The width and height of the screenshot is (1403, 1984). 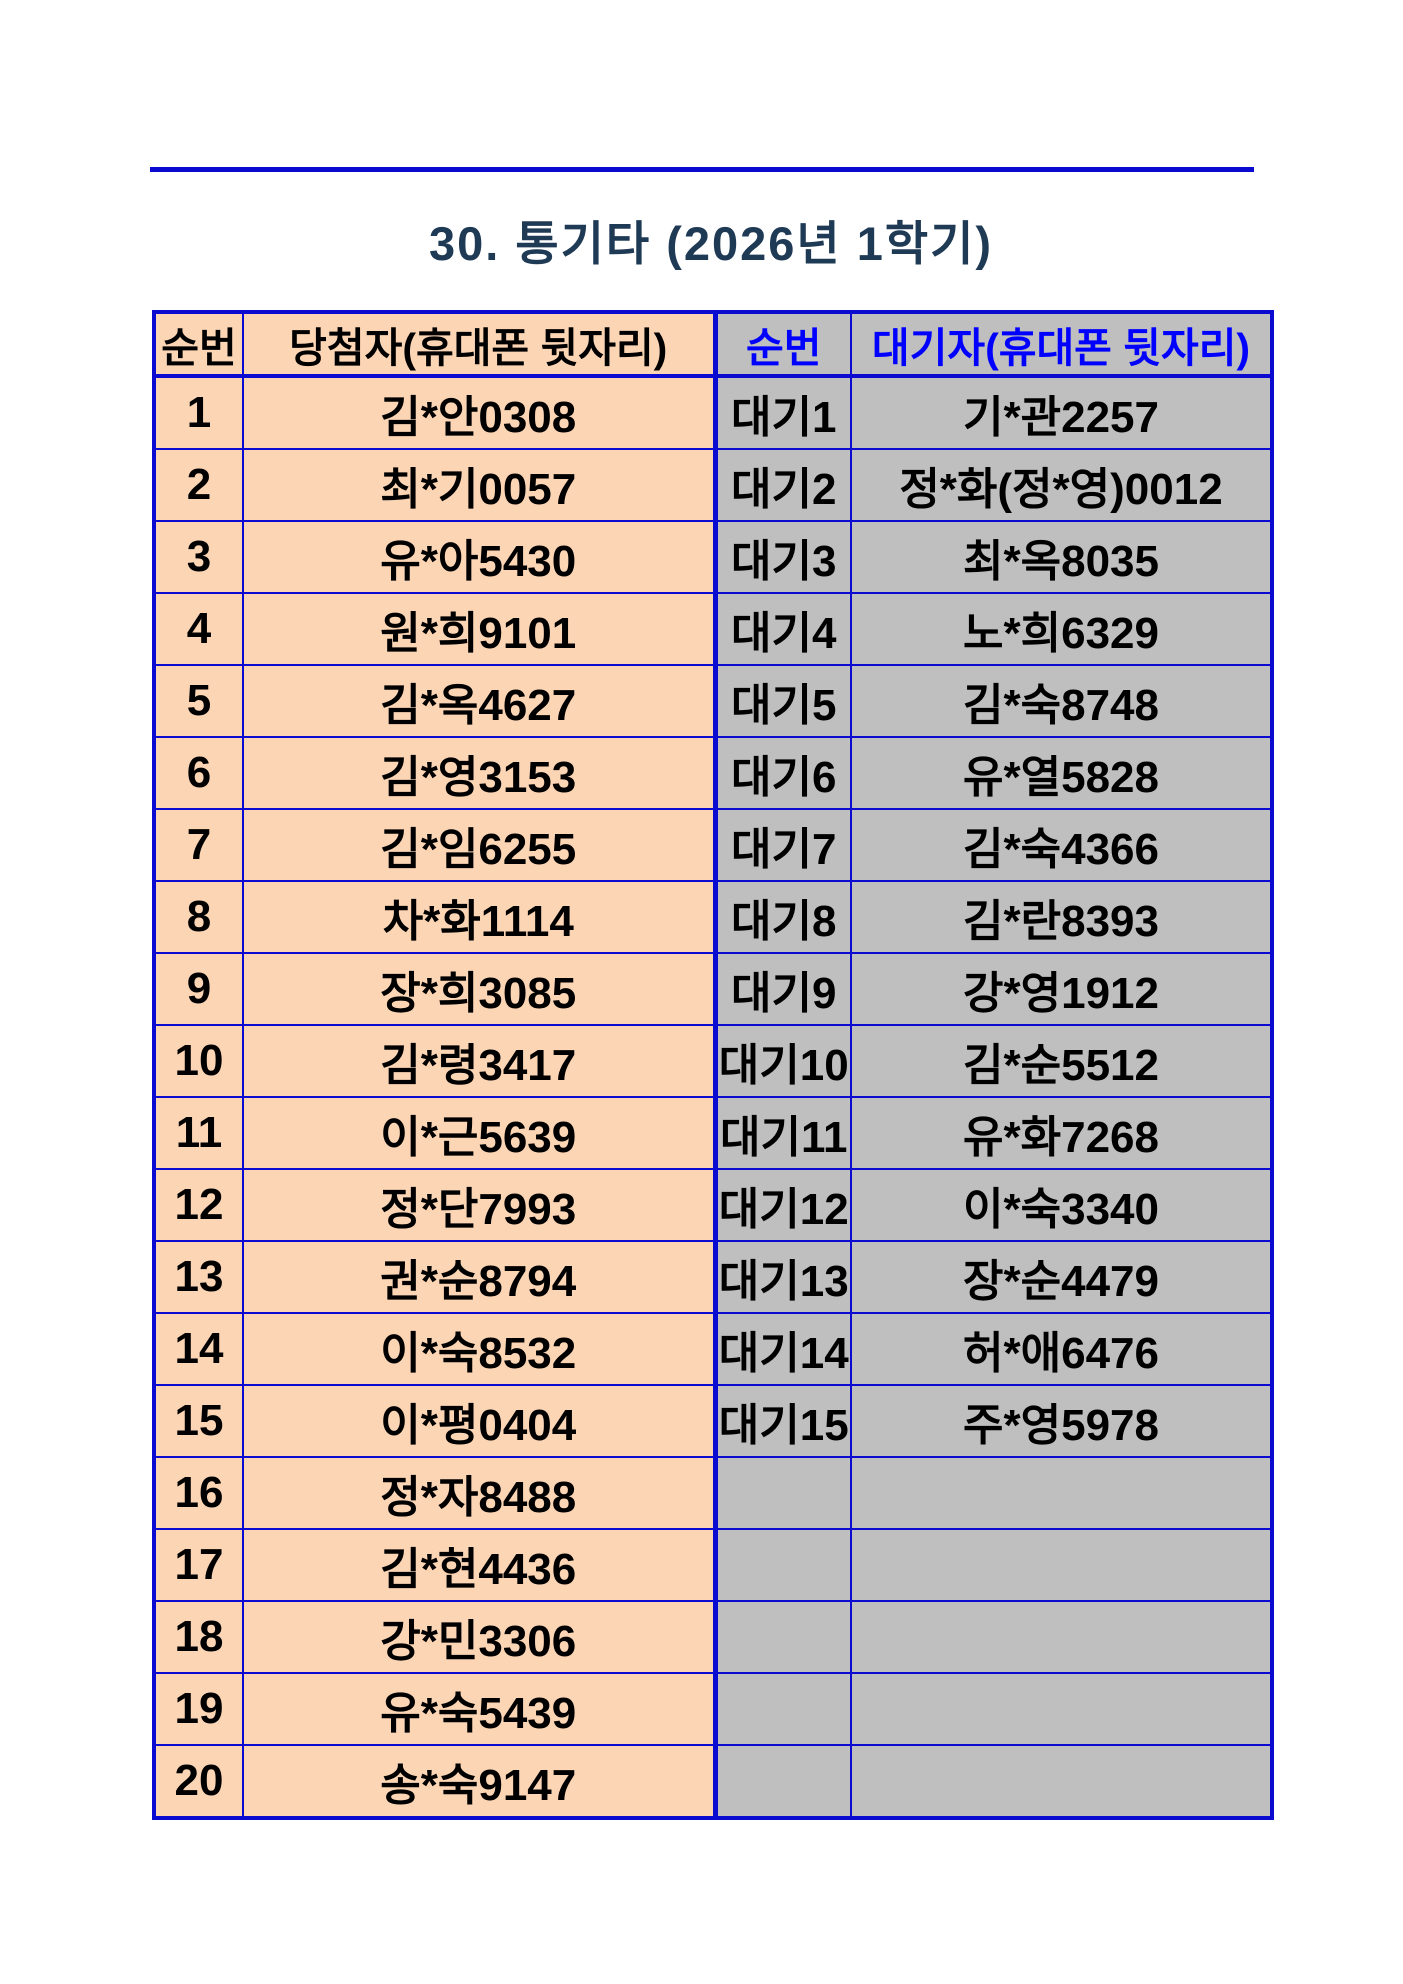 What do you see at coordinates (782, 485) in the screenshot?
I see `waitlist-rank-cell: 대기2` at bounding box center [782, 485].